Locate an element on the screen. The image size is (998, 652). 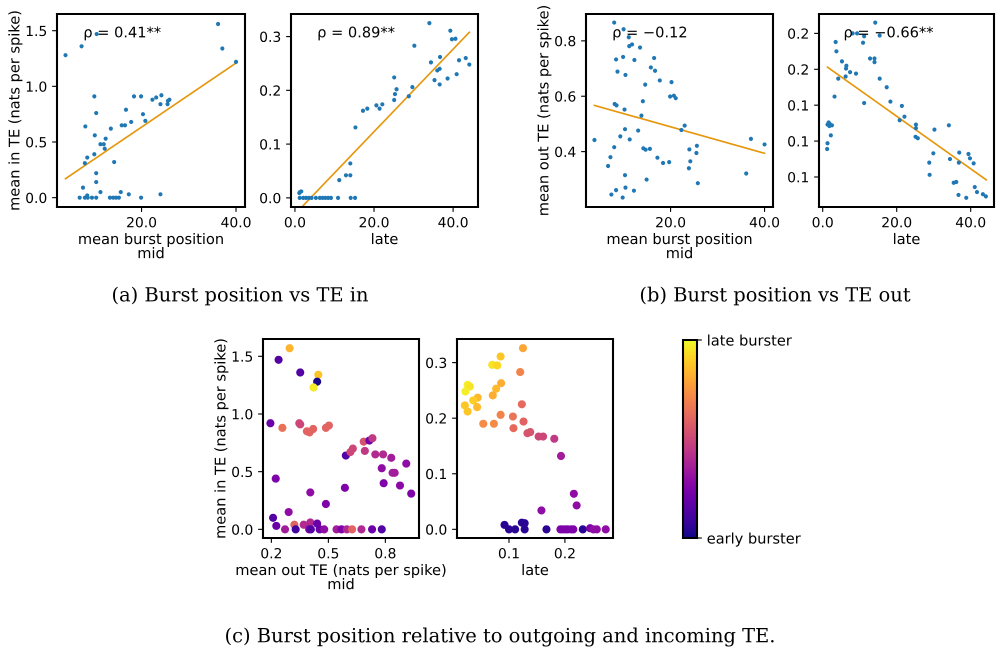
x-tick-label: 0.5 is located at coordinates (328, 553).